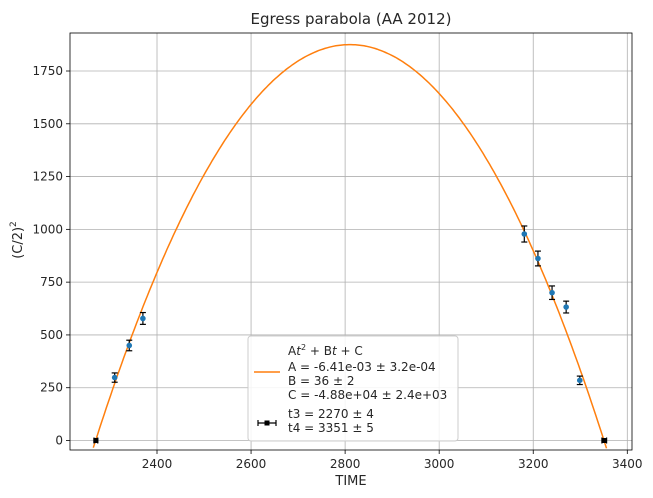 Image resolution: width=653 pixels, height=498 pixels. I want to click on x-tick-label: 3400, so click(627, 464).